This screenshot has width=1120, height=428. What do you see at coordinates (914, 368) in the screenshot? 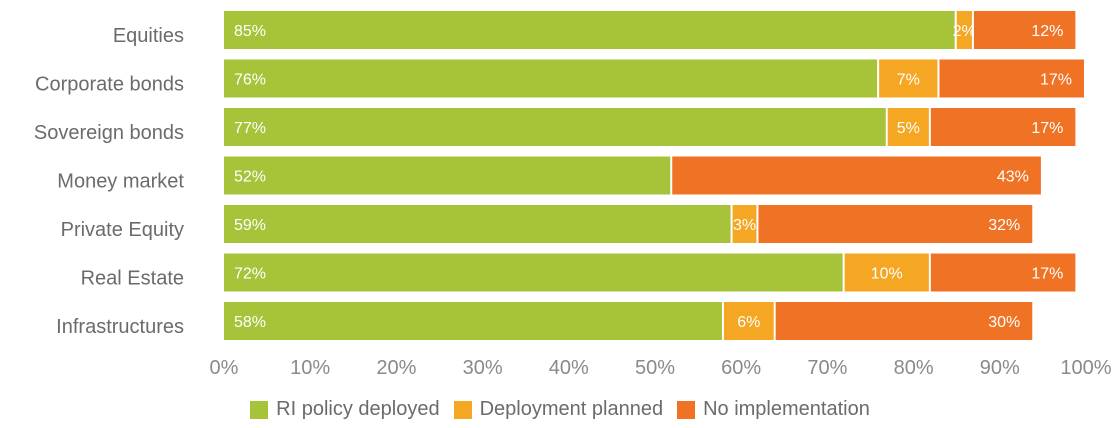
I see `x-tick-label: 80%` at bounding box center [914, 368].